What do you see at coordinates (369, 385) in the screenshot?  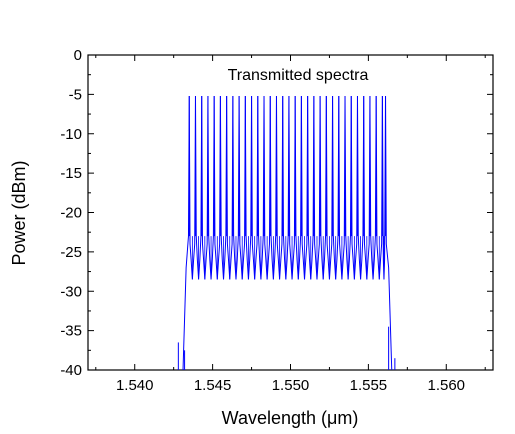 I see `x-tick-label: 1.555` at bounding box center [369, 385].